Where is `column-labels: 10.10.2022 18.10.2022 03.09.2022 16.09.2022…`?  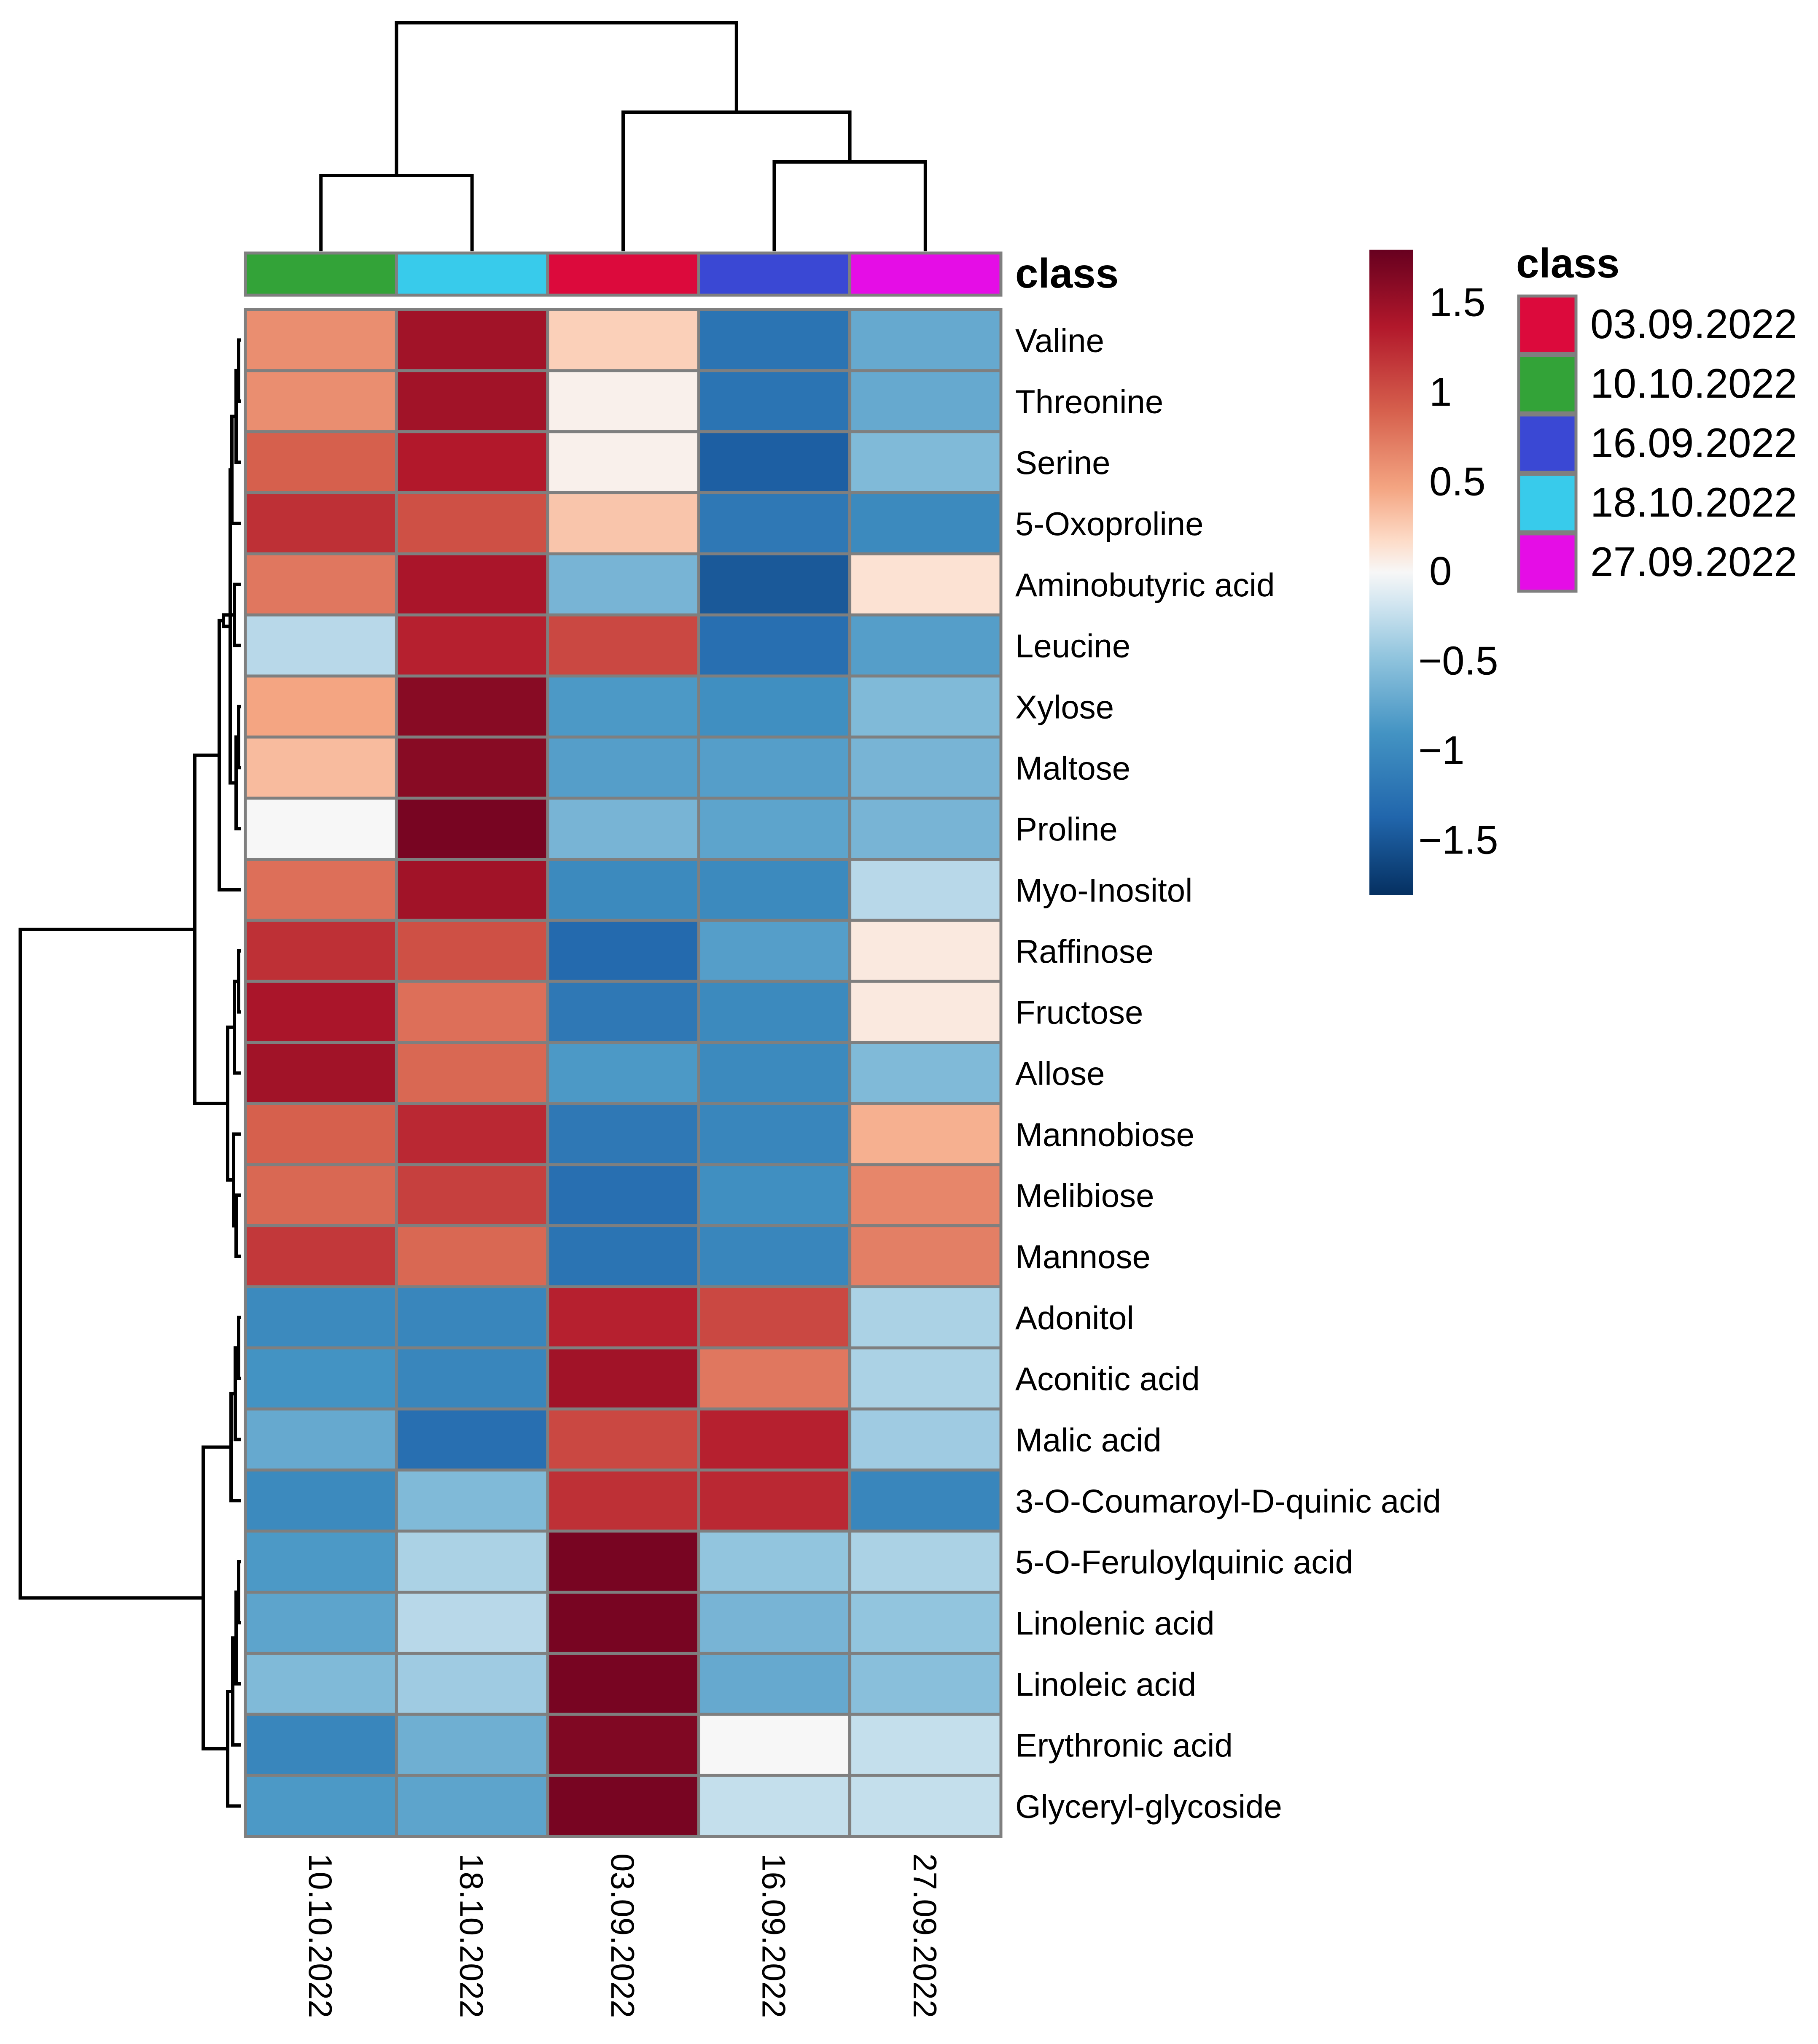 column-labels: 10.10.2022 18.10.2022 03.09.2022 16.09.2022… is located at coordinates (623, 1936).